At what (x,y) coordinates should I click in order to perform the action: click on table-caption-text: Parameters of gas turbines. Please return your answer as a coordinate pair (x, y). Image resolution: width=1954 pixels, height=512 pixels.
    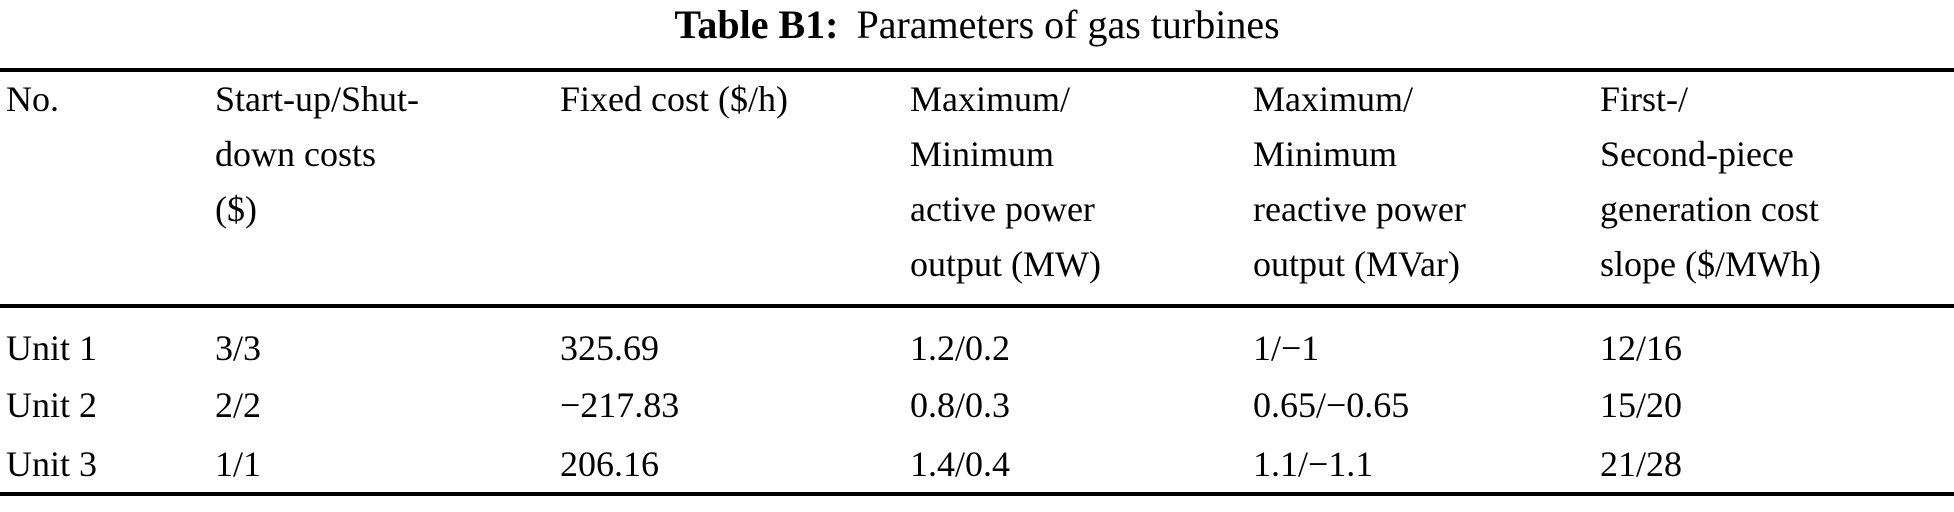
    Looking at the image, I should click on (1068, 24).